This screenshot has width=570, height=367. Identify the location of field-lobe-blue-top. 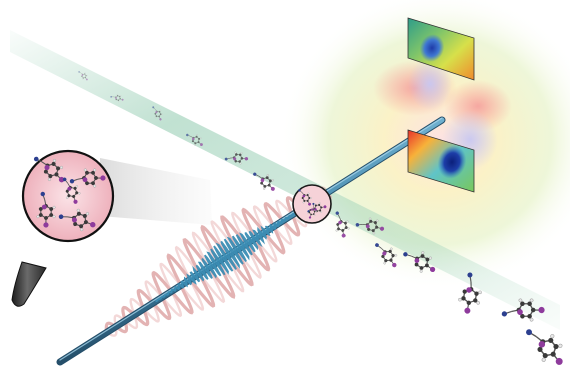
(430, 84).